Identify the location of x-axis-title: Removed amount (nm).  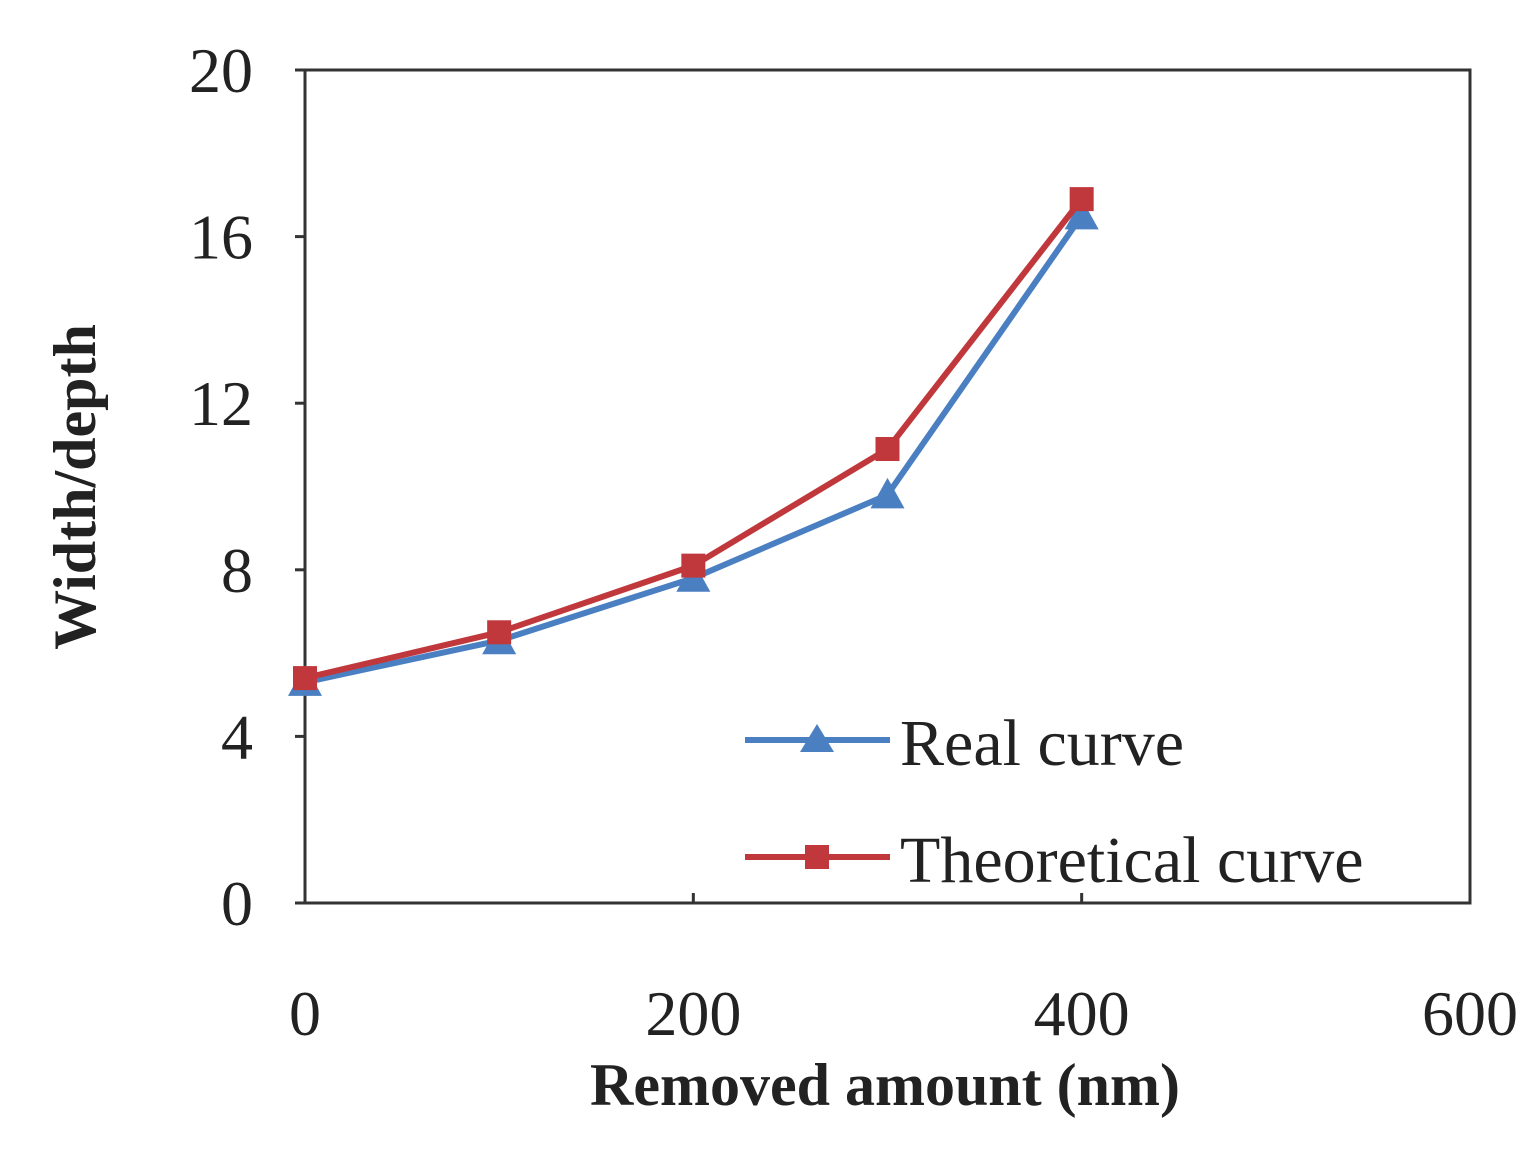
(885, 1085).